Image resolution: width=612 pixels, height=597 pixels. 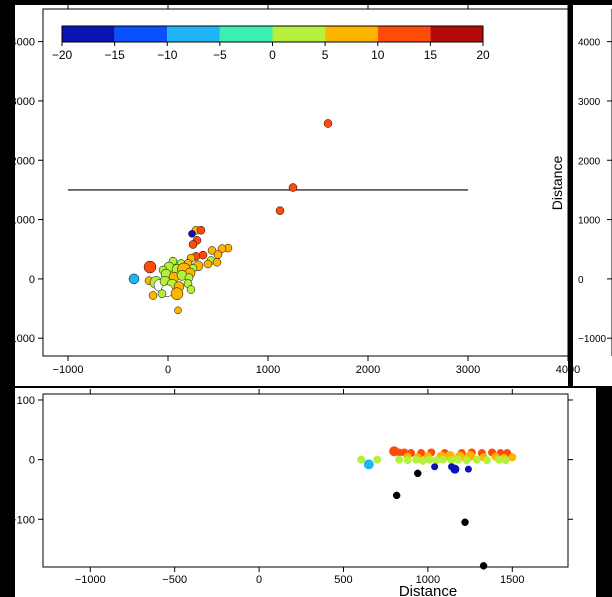 I want to click on colorbar: −20 −15 −10 −5 0 5 10 15 20, so click(x=271, y=43).